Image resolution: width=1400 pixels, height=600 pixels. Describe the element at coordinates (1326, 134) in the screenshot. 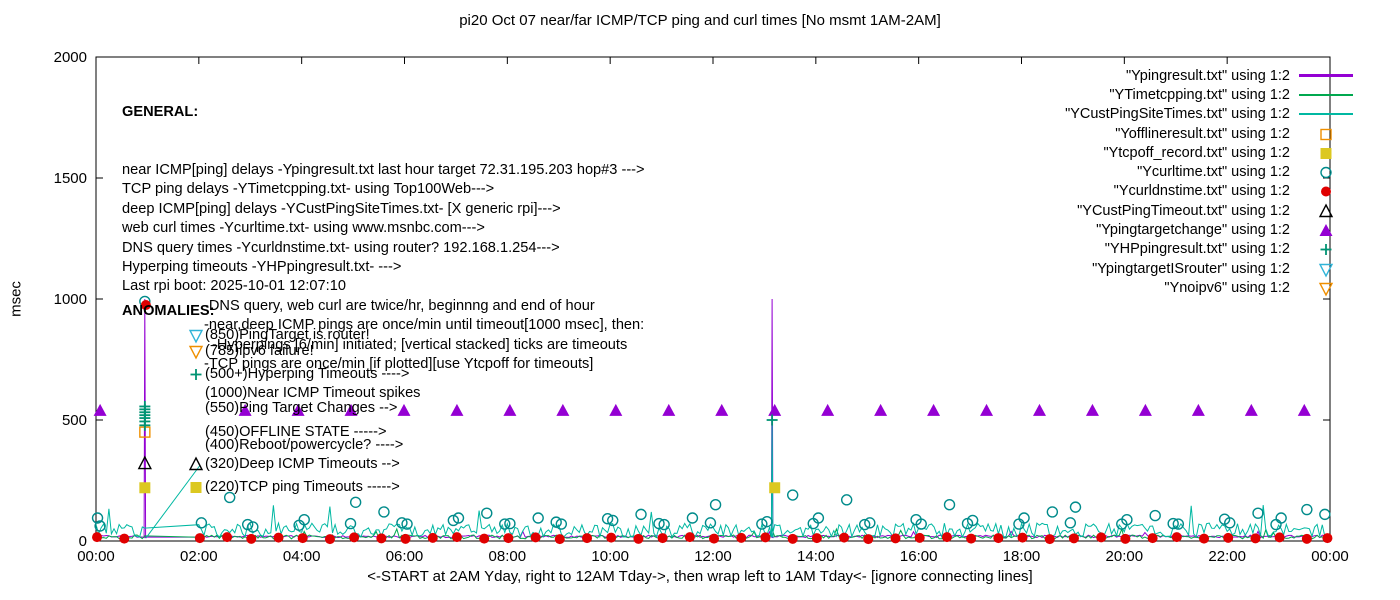

I see `square-open-marker` at that location.